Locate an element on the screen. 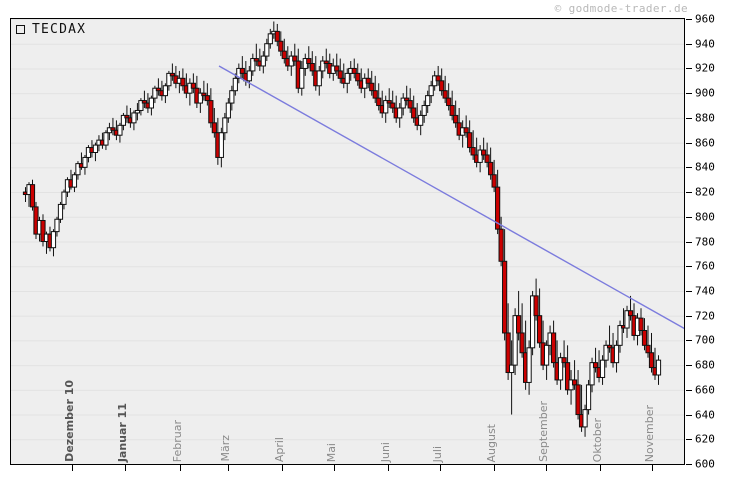  x-axis-label: Februar is located at coordinates (177, 440).